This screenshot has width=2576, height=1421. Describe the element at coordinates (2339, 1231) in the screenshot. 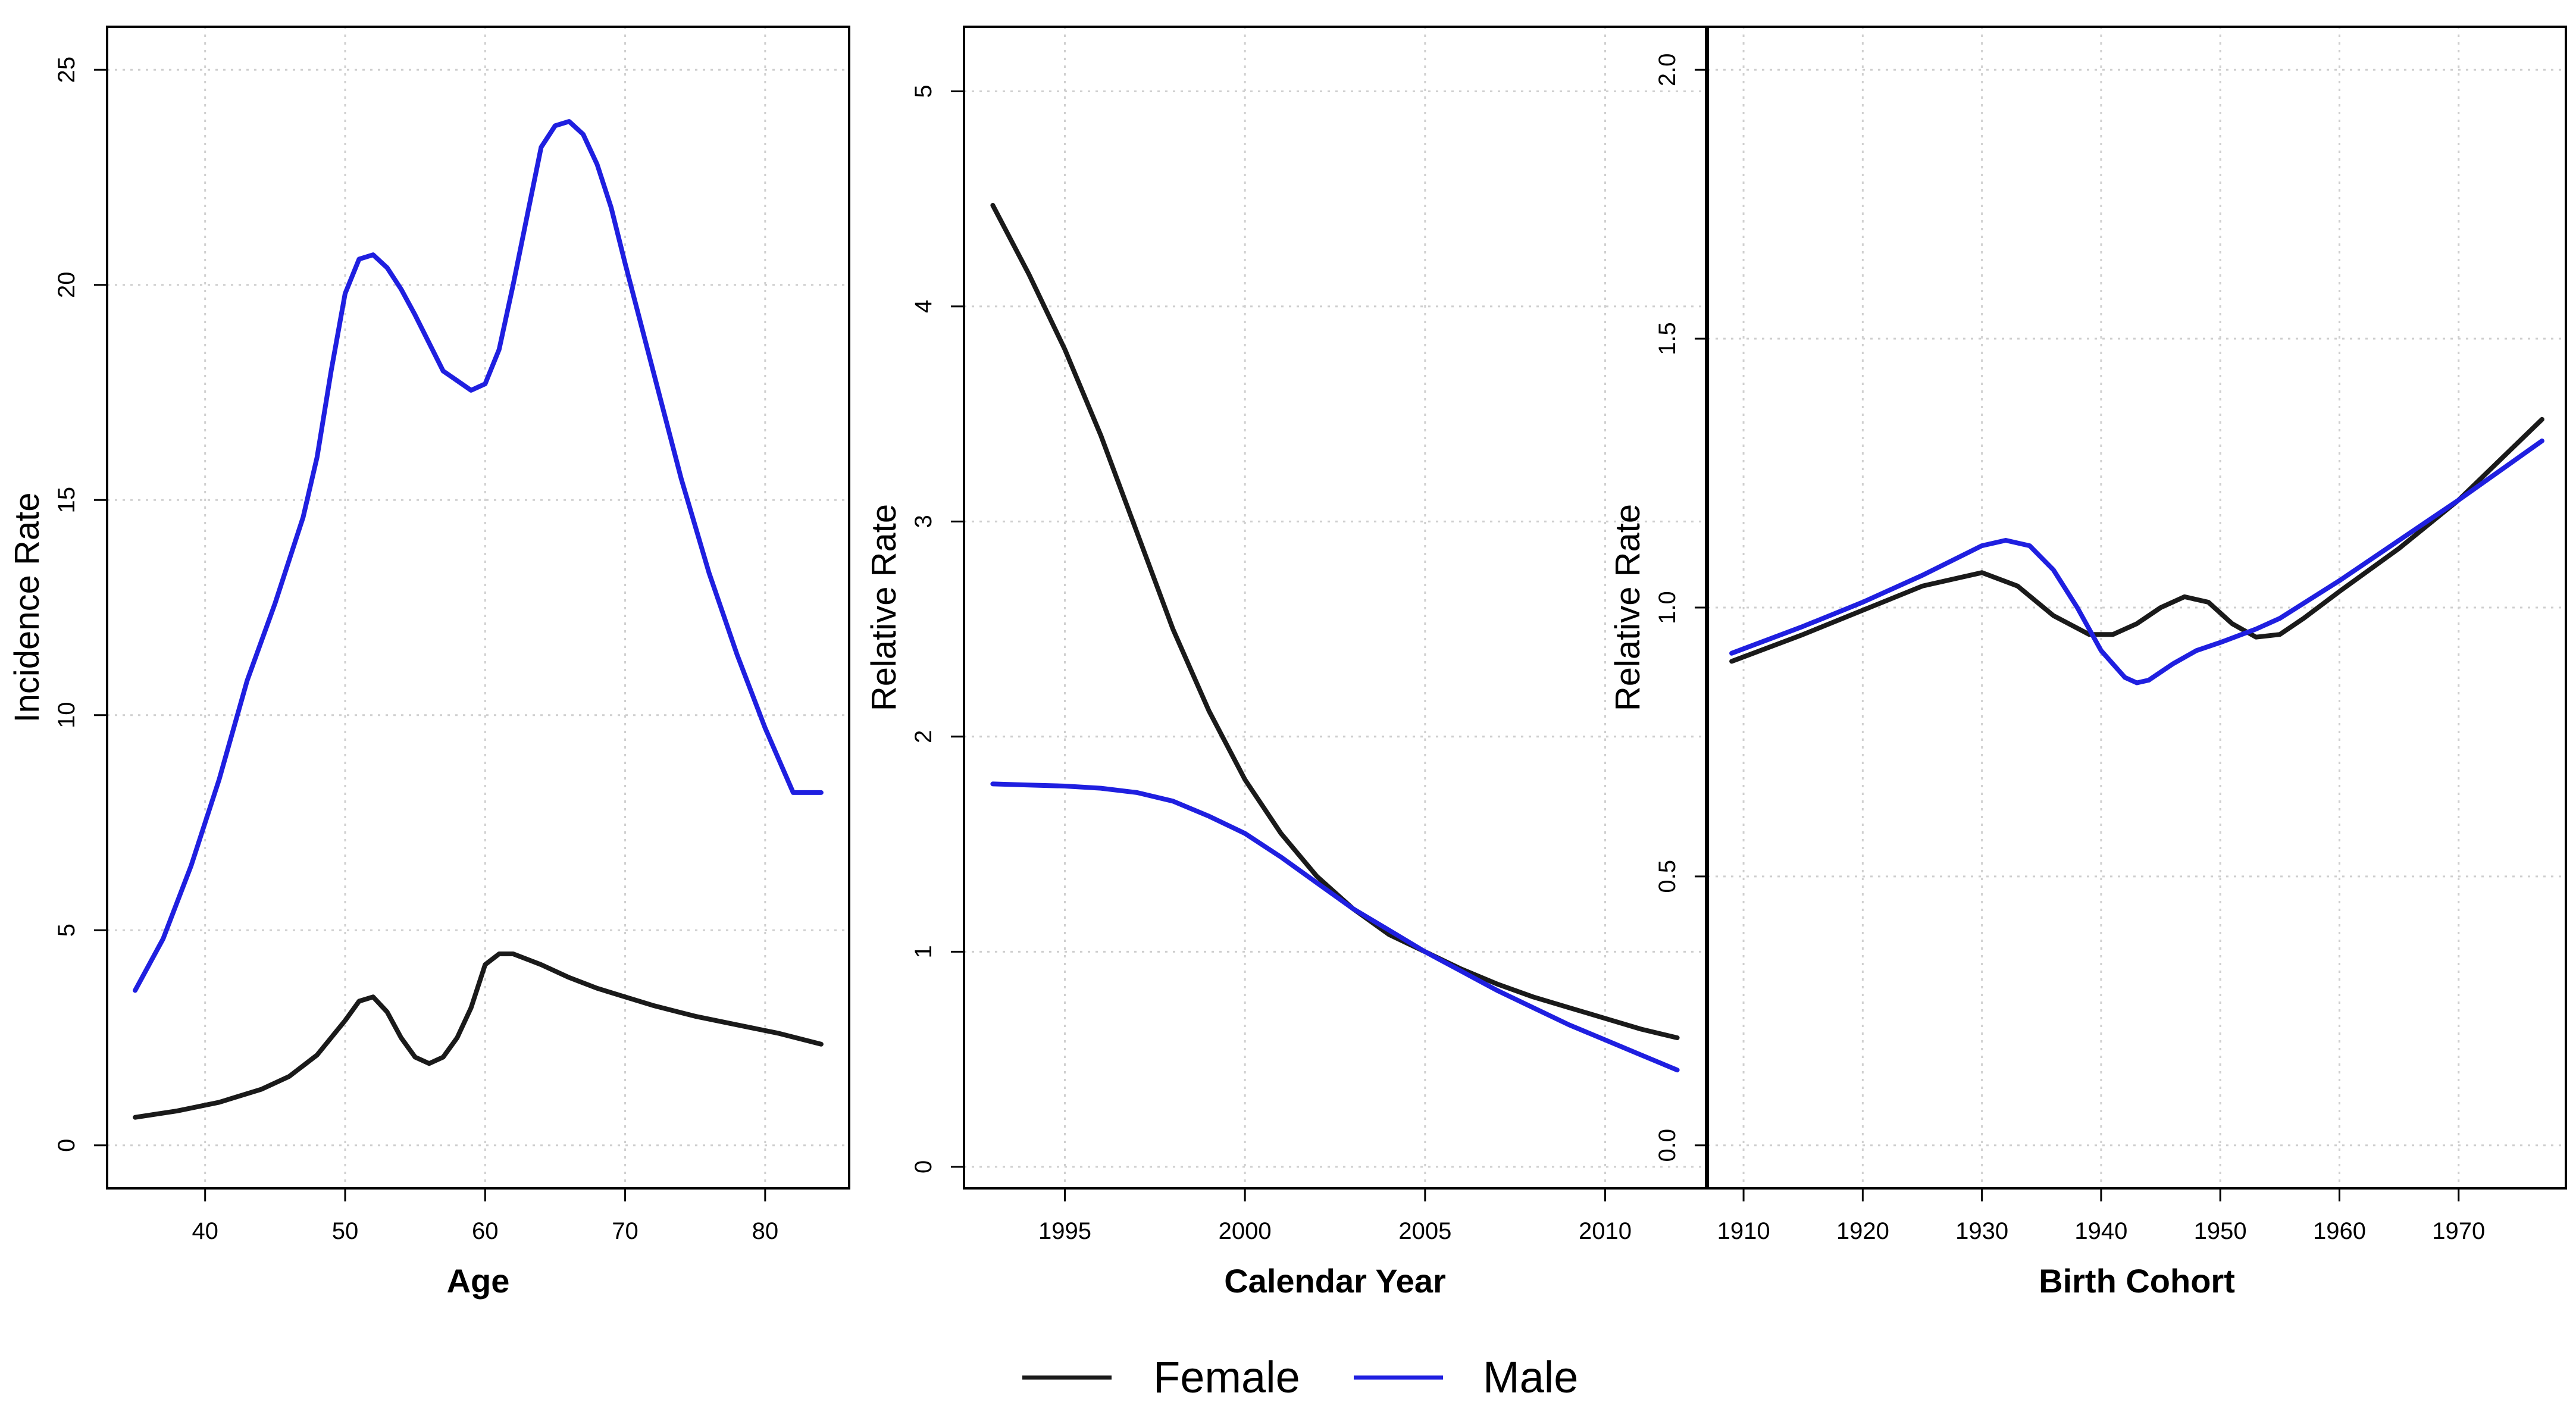

I see `x-tick-label: 1960` at that location.